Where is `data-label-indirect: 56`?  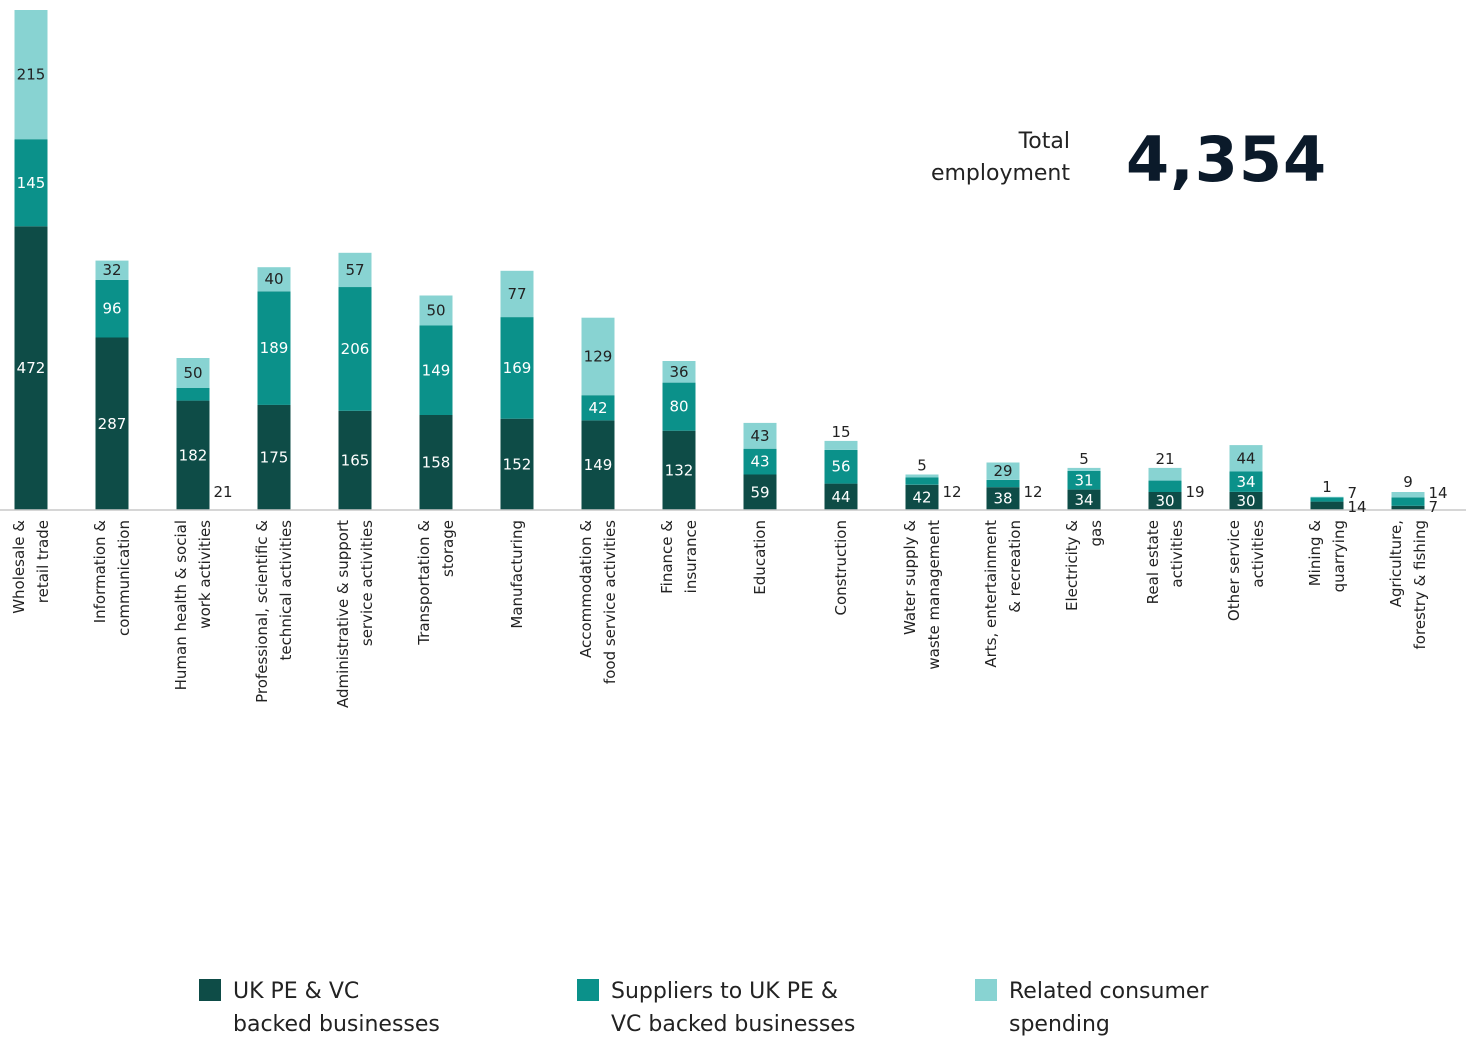
data-label-indirect: 56 is located at coordinates (840, 467).